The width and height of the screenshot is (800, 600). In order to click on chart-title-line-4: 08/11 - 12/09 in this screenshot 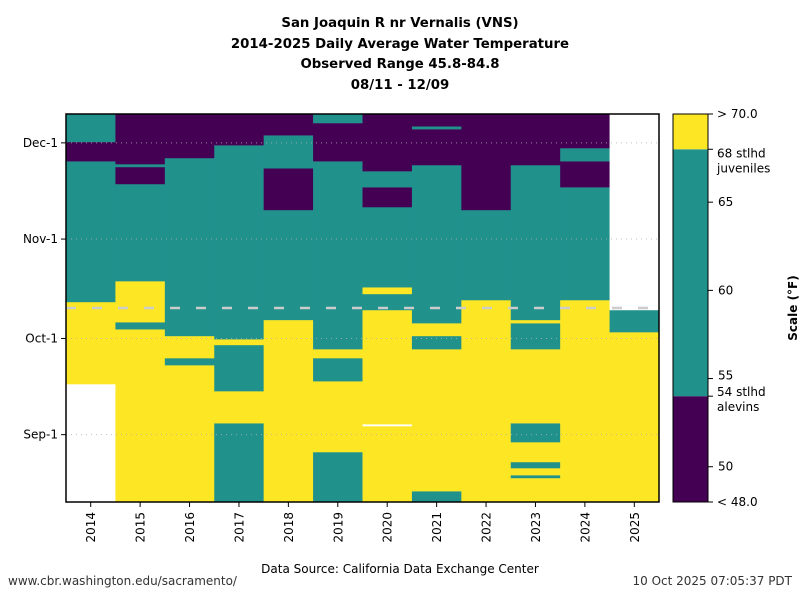, I will do `click(400, 85)`.